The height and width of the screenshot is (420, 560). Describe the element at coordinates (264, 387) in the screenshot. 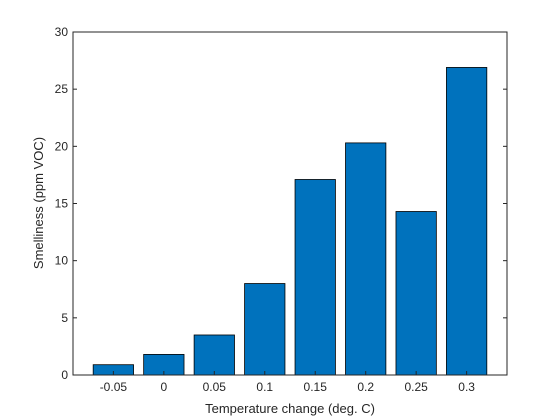

I see `x-tick-label: 0.1` at that location.